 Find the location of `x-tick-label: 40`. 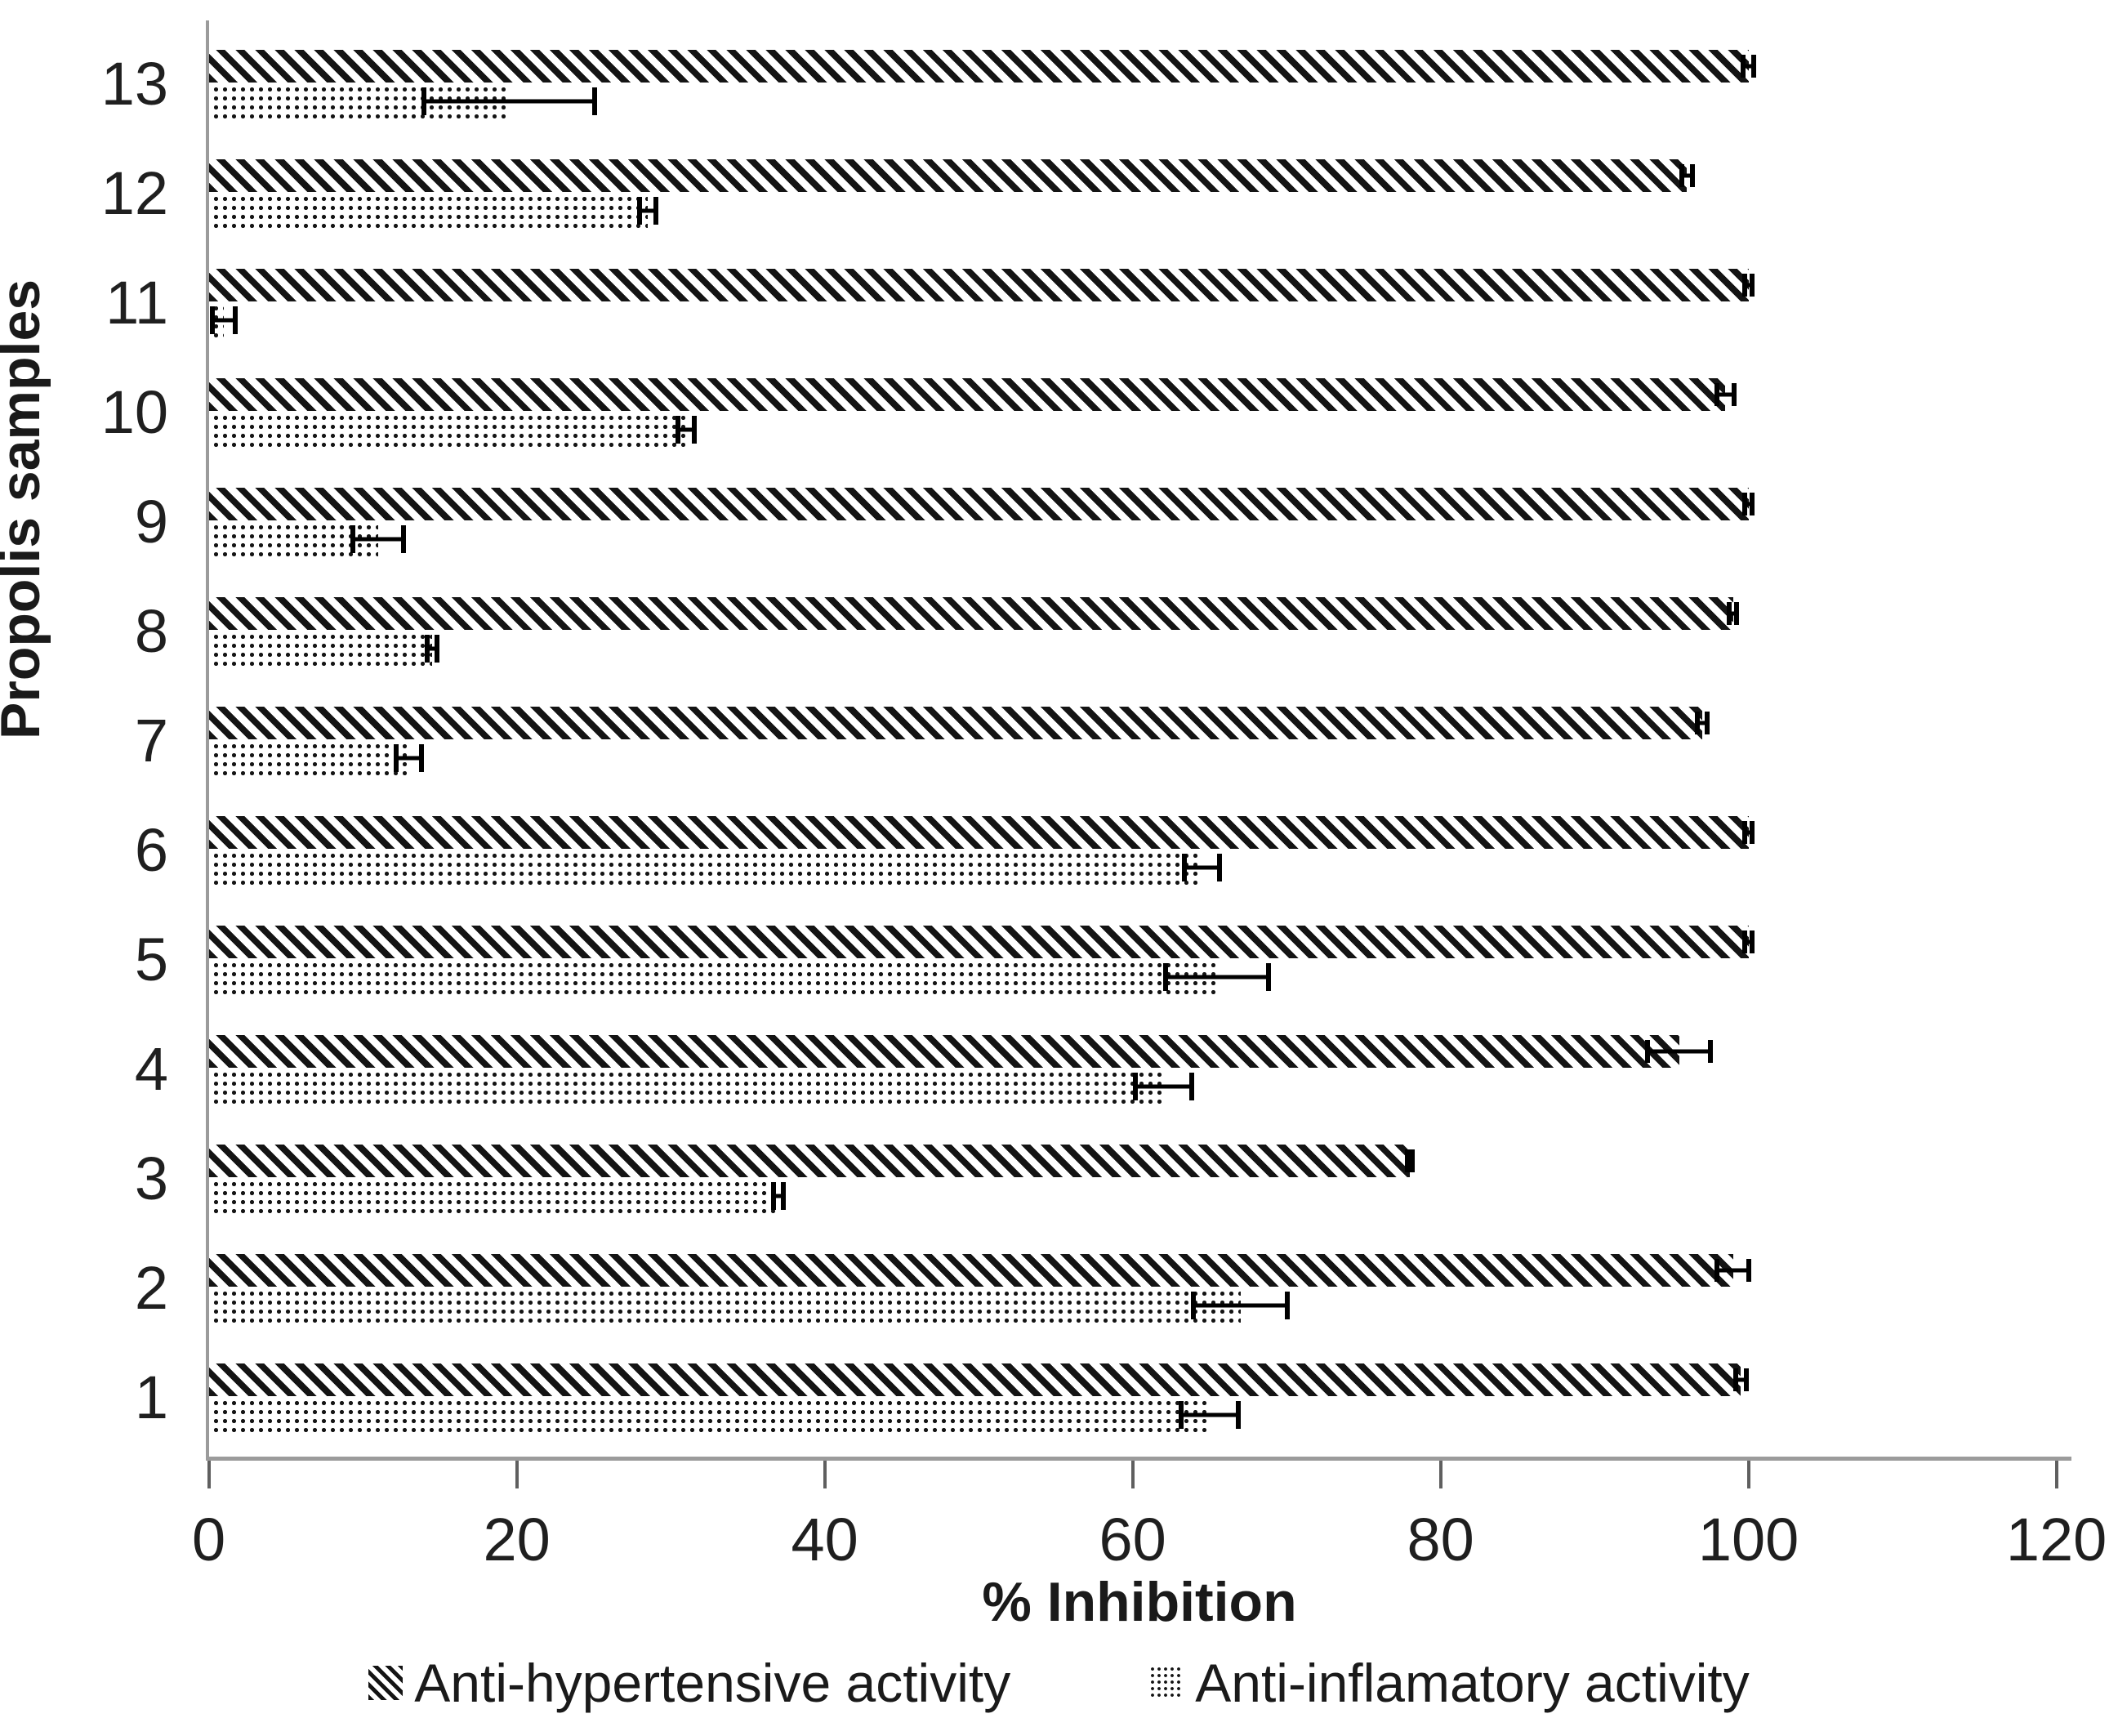

x-tick-label: 40 is located at coordinates (824, 1540).